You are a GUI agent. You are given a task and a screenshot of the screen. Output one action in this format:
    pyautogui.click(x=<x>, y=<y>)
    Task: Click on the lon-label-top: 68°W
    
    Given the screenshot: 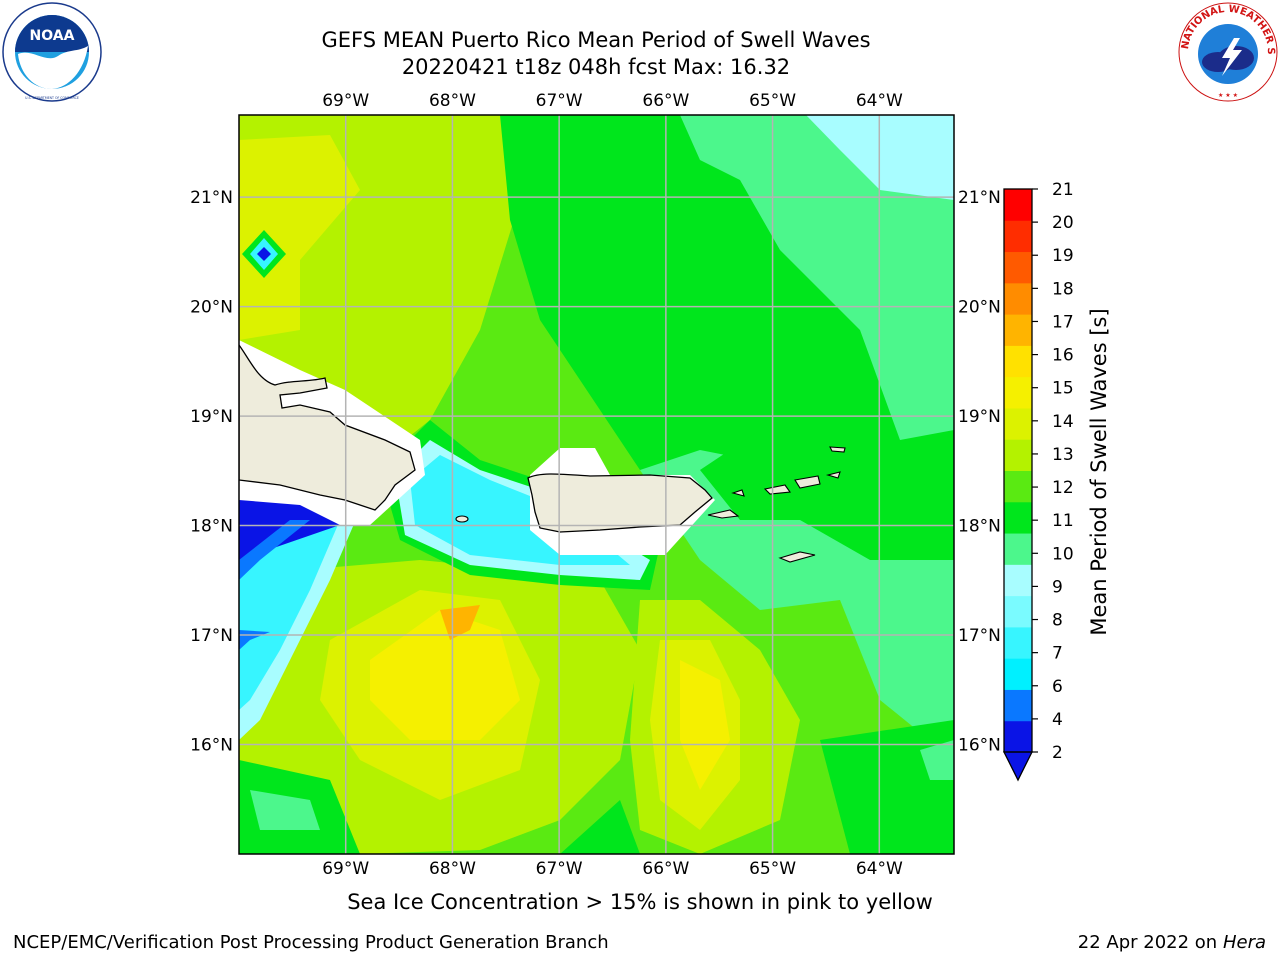 What is the action you would take?
    pyautogui.click(x=452, y=101)
    